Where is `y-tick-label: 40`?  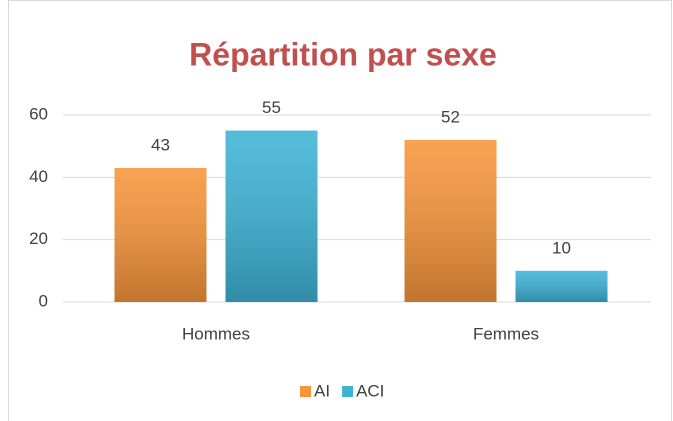 y-tick-label: 40 is located at coordinates (38, 176).